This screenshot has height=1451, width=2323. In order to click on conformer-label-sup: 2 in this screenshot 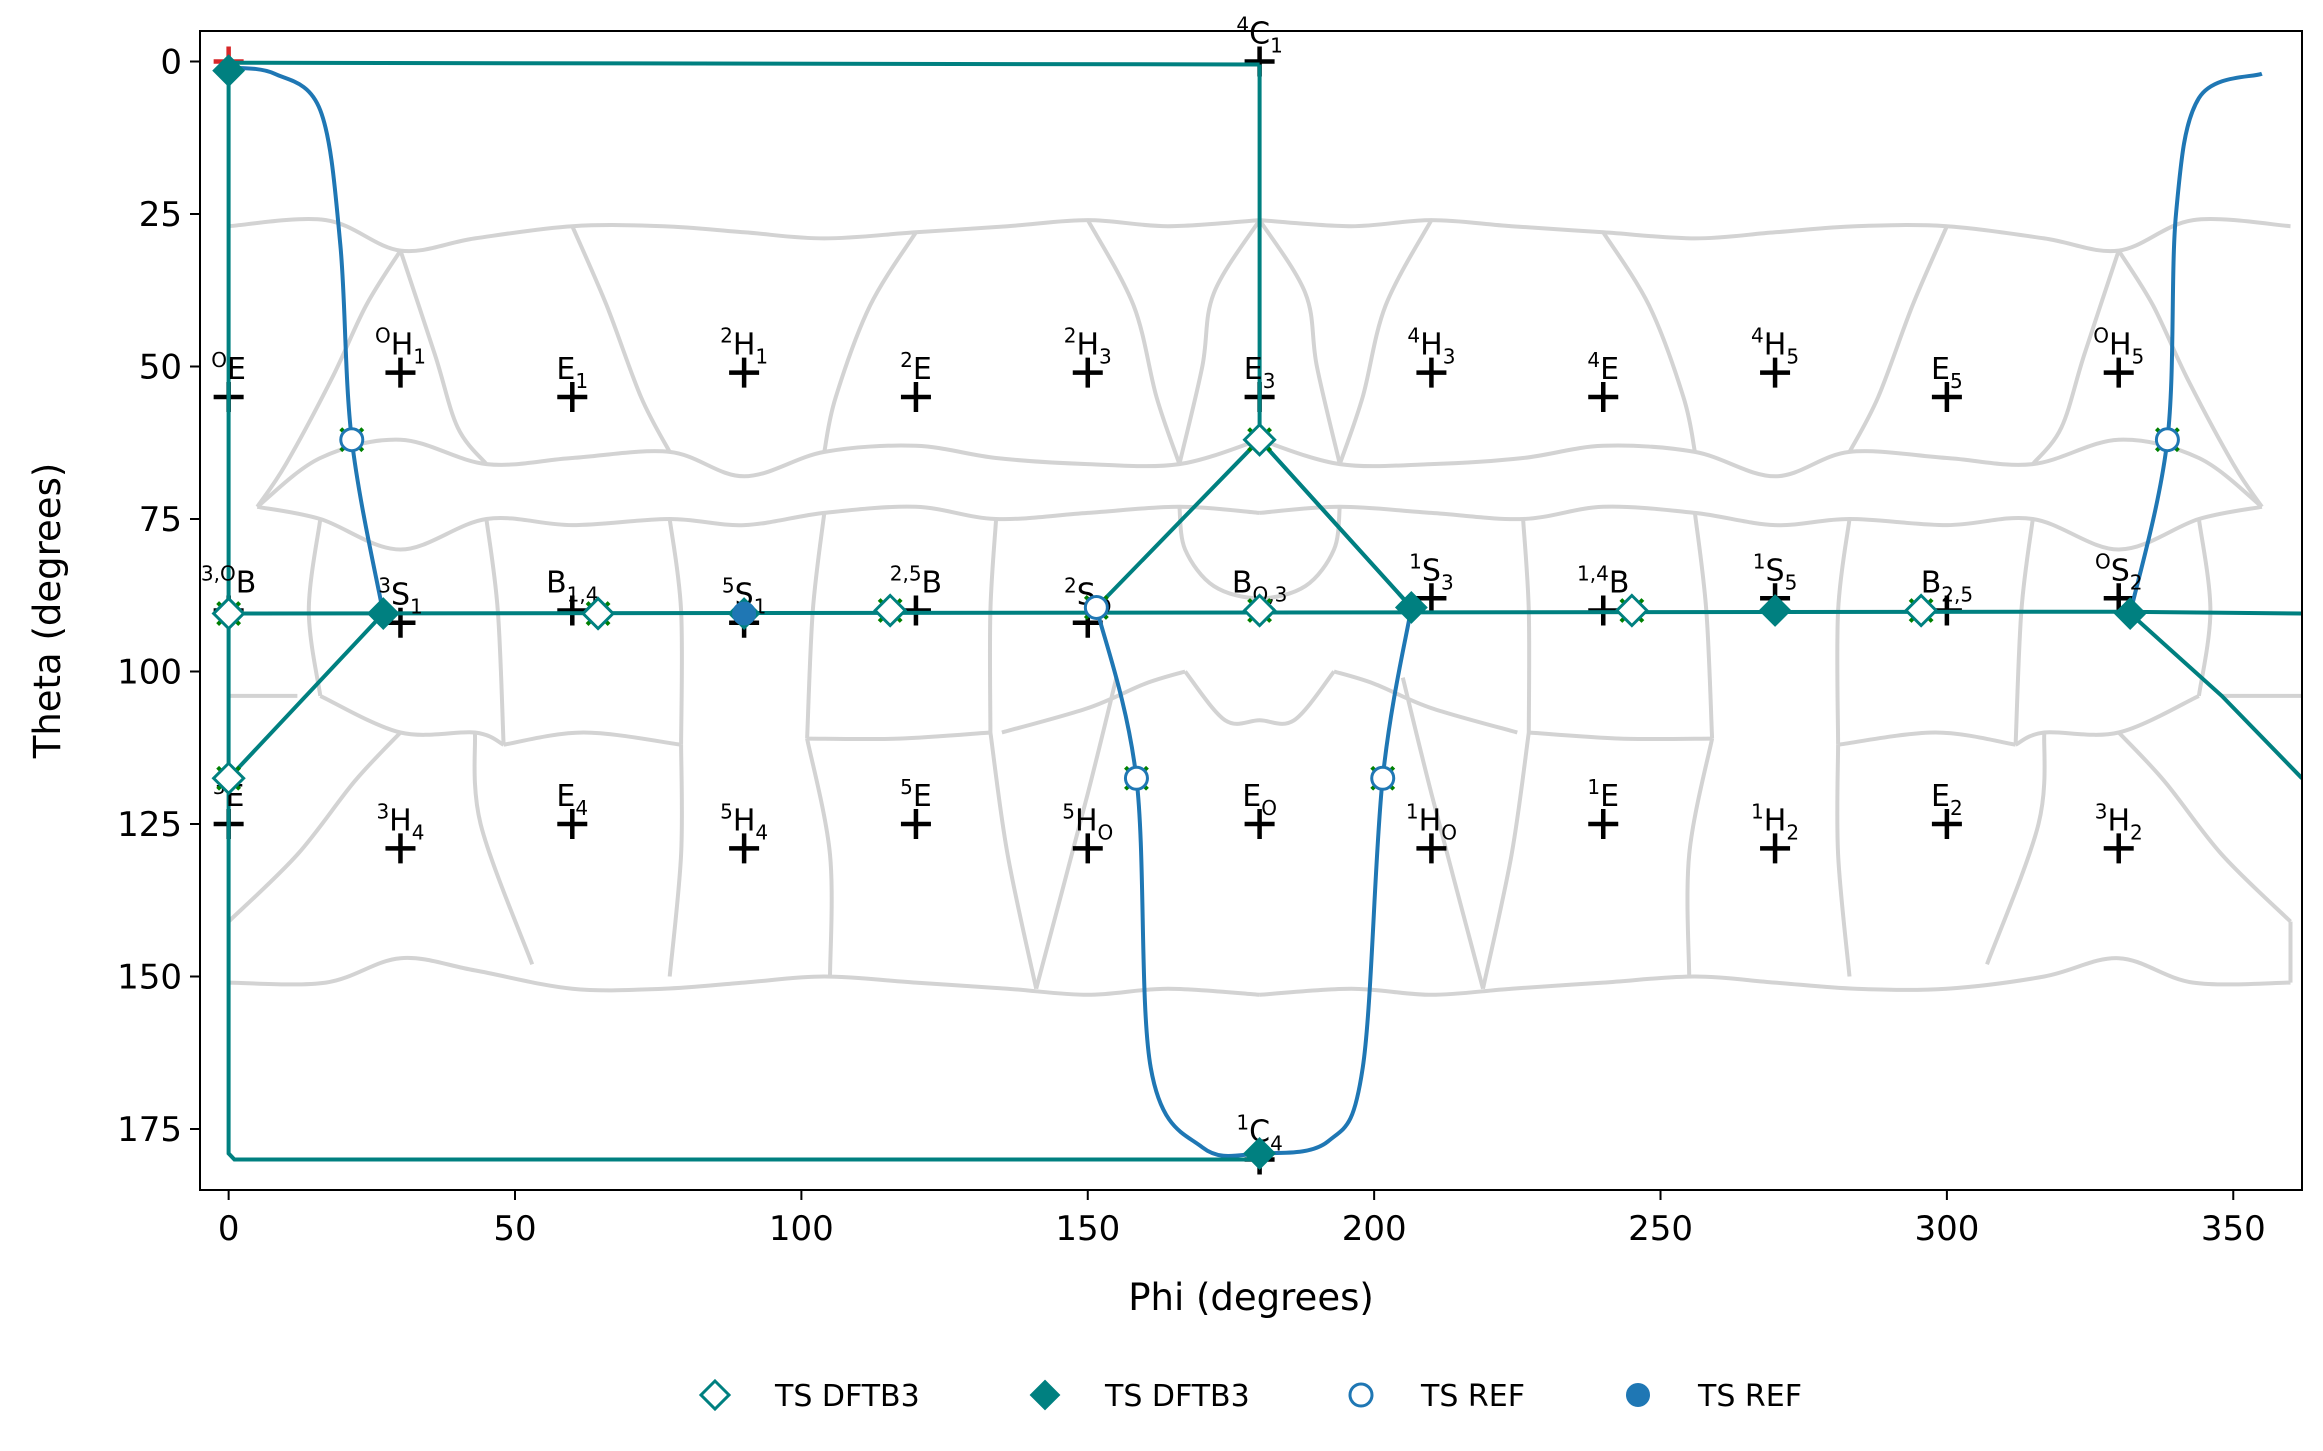, I will do `click(726, 336)`.